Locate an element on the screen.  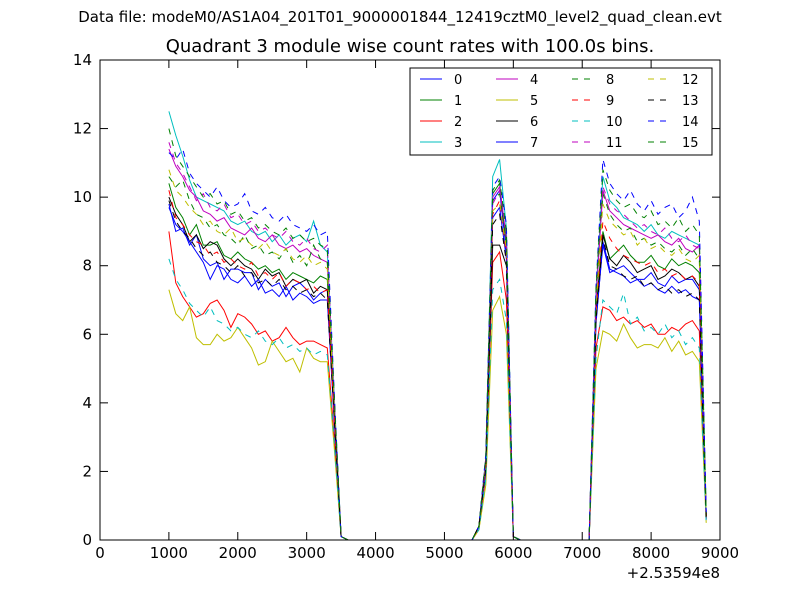
x-tick-label: 5000 is located at coordinates (444, 553).